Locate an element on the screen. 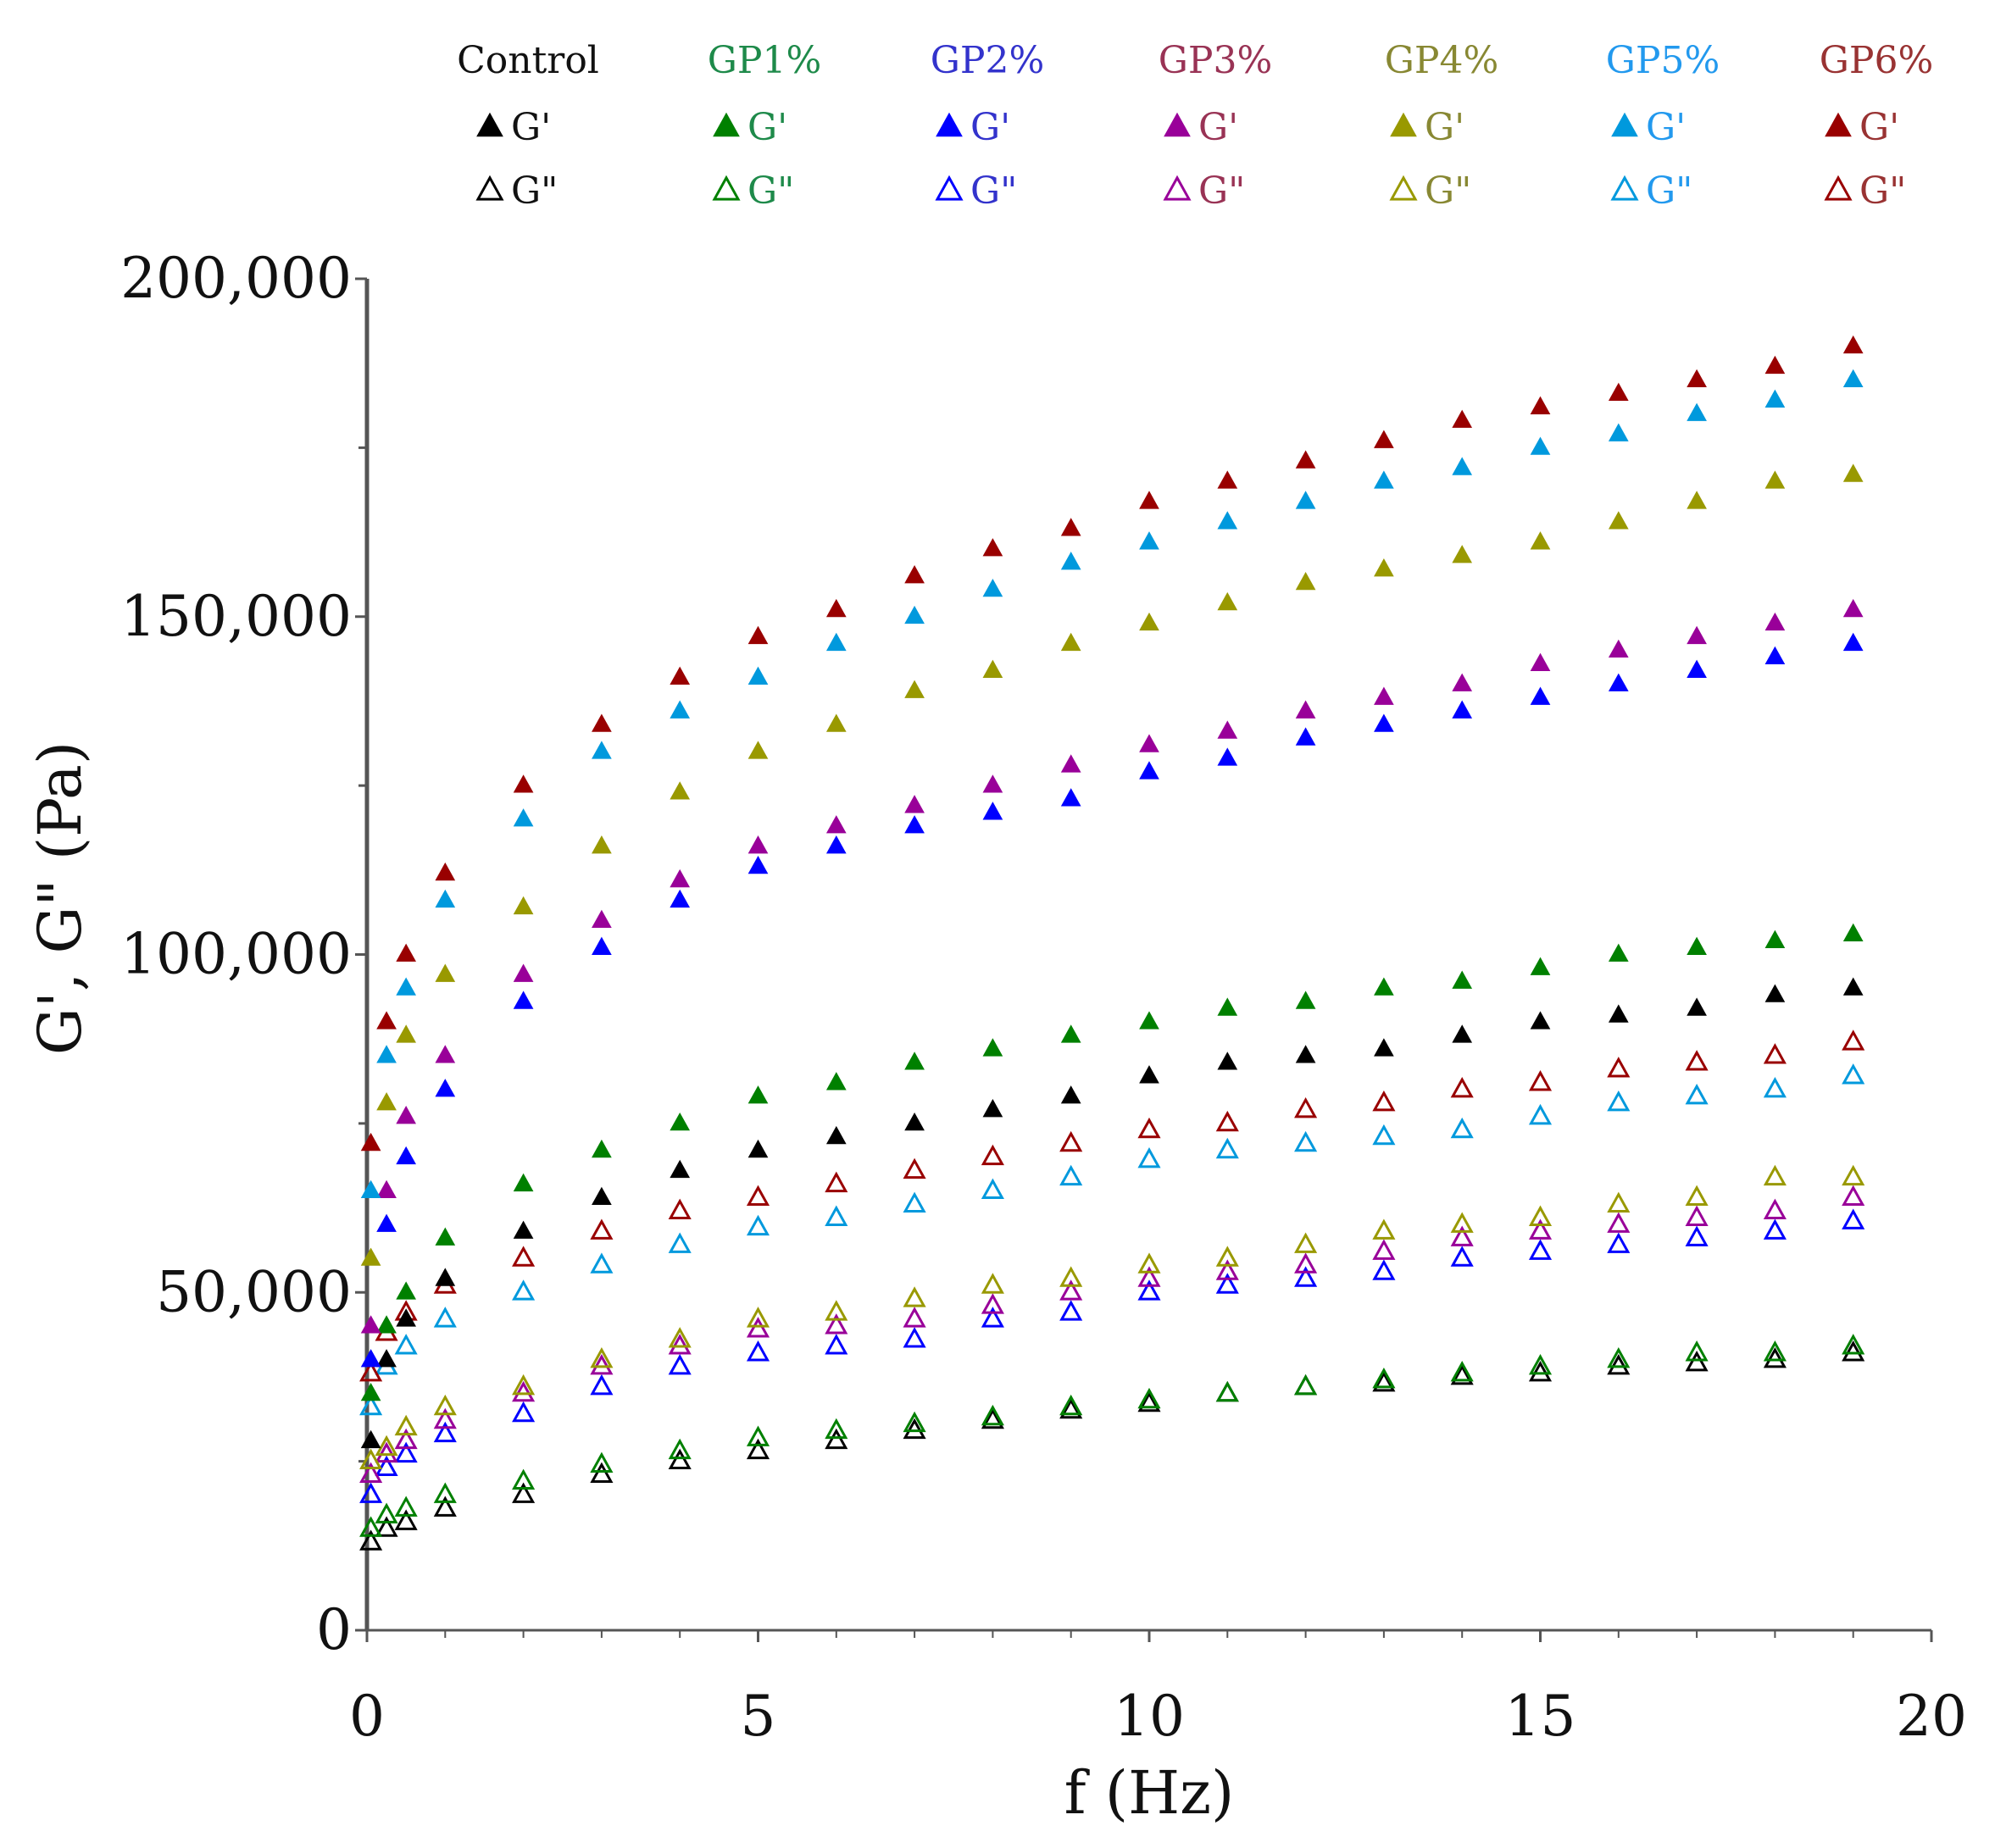  y-tick-label: 150,000 is located at coordinates (236, 616).